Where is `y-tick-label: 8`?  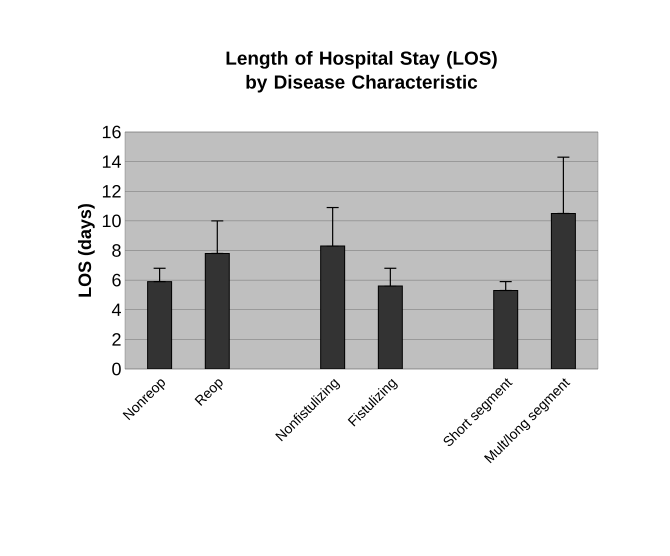
y-tick-label: 8 is located at coordinates (116, 250).